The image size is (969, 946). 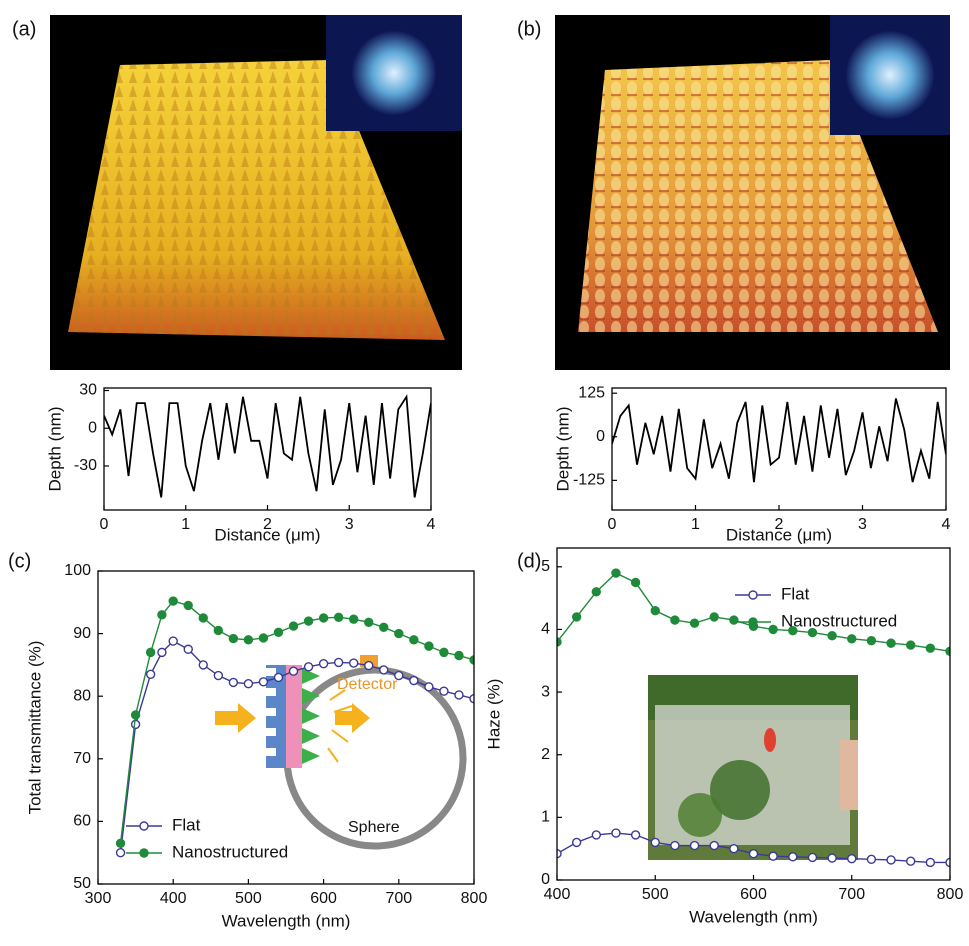 What do you see at coordinates (19, 561) in the screenshot?
I see `panel-label: (c)` at bounding box center [19, 561].